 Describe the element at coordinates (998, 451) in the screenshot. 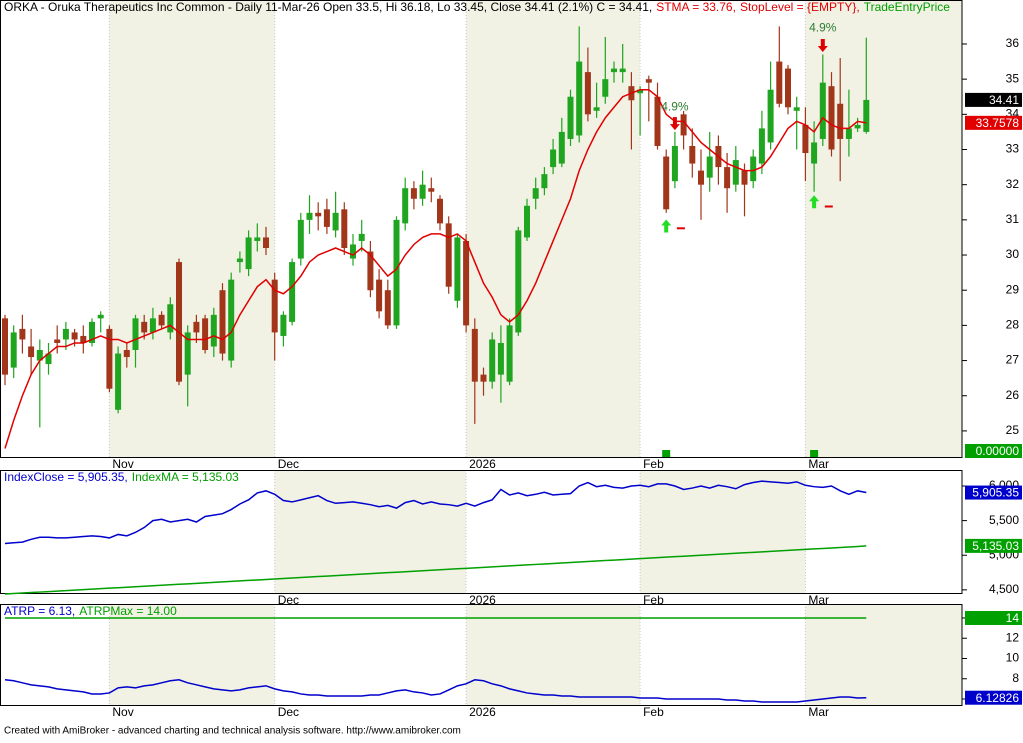

I see `value-box-label: 0.00000` at that location.